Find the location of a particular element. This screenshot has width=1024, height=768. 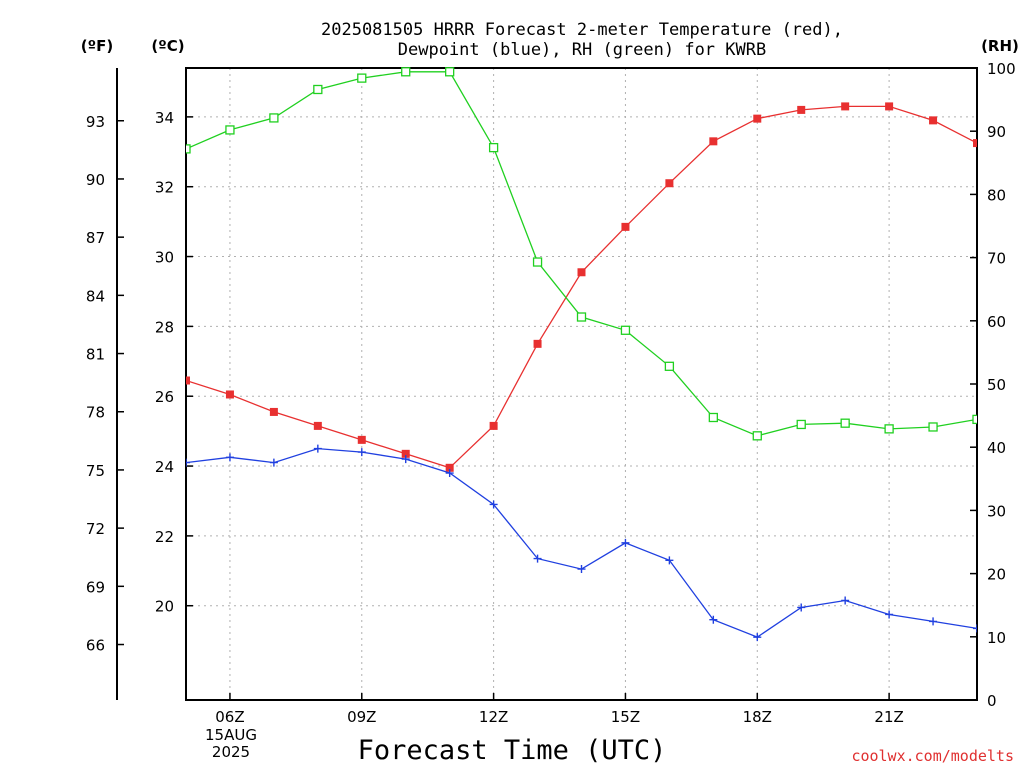

rh-tick-label: 0 is located at coordinates (992, 701).